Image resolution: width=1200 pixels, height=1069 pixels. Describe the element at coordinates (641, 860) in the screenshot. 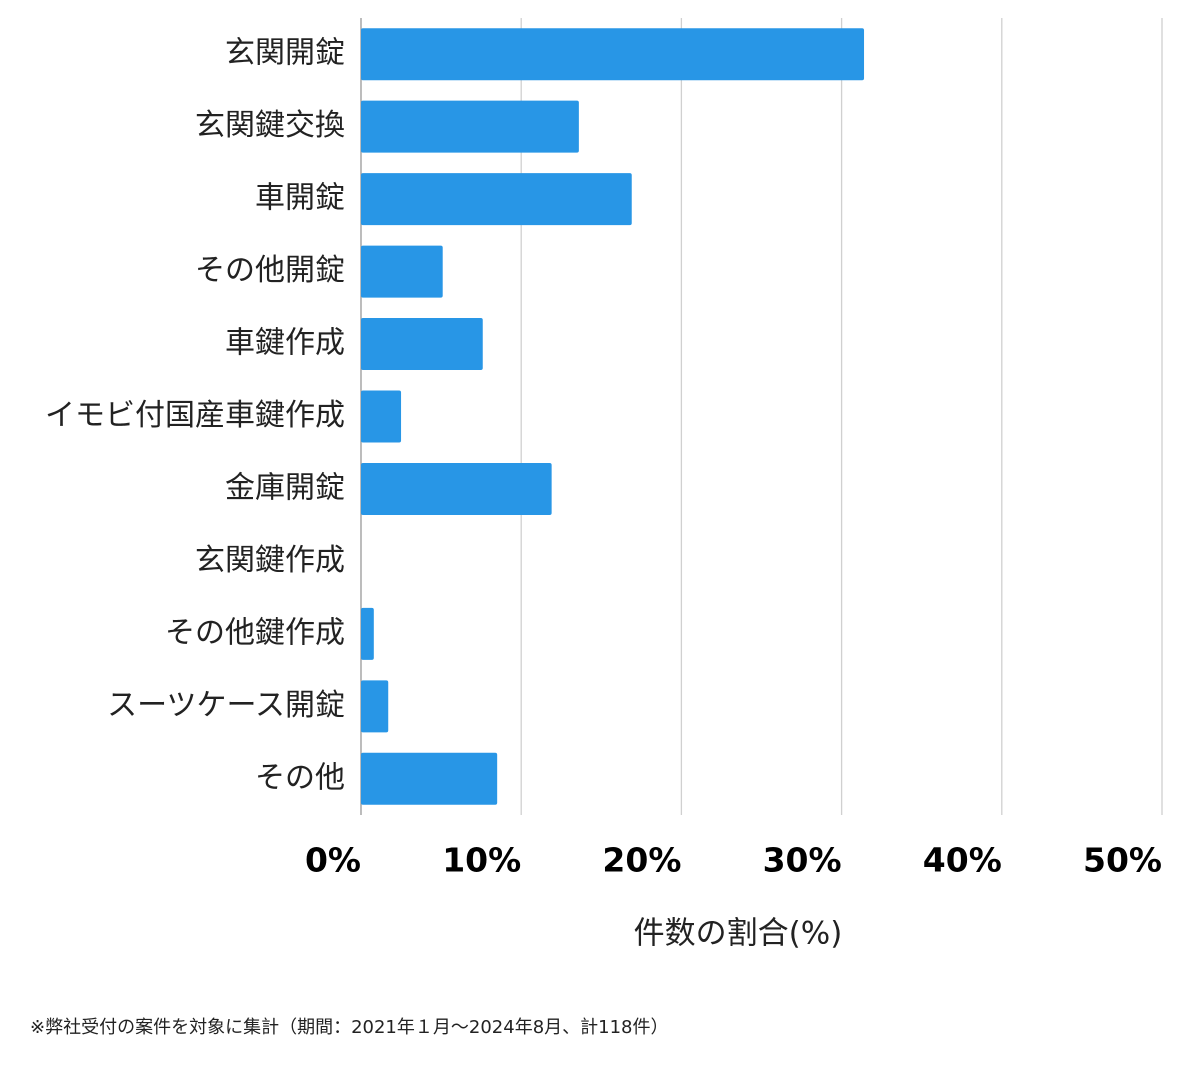

I see `x-tick-label: 20%` at that location.